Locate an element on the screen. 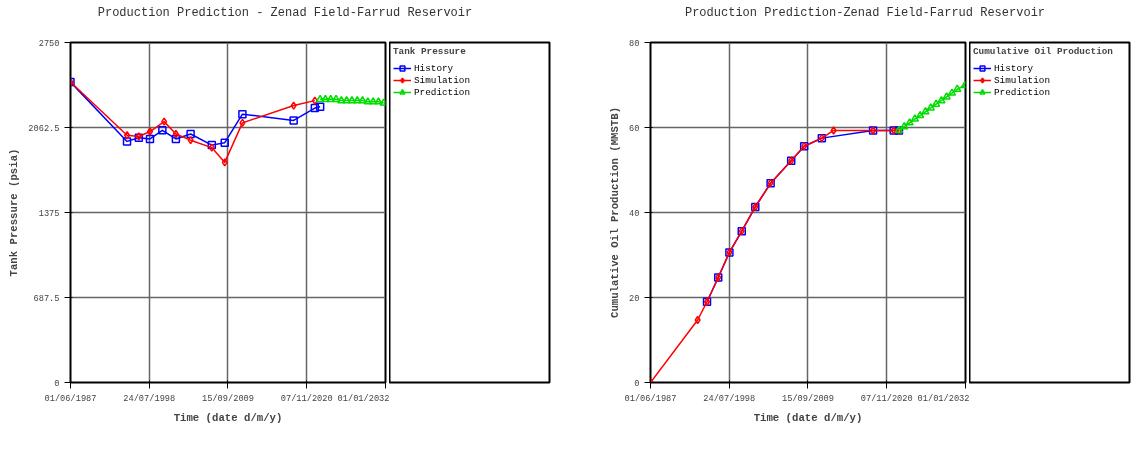 The height and width of the screenshot is (474, 1141). y-tick-label: 80 is located at coordinates (634, 43).